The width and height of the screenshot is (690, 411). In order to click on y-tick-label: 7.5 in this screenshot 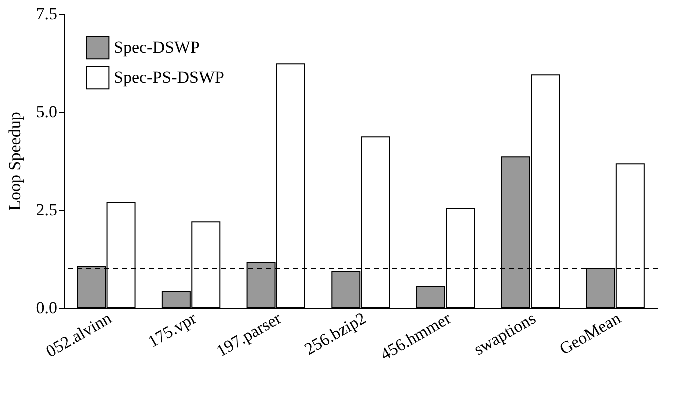, I will do `click(47, 14)`.